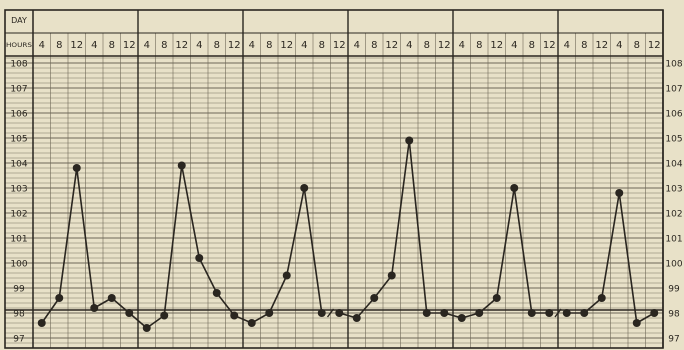 This screenshot has height=350, width=684. Describe the element at coordinates (673, 202) in the screenshot. I see `y-axis-labels-right: 108 107 106 105 104 103 102 101 100 99 98 97` at that location.